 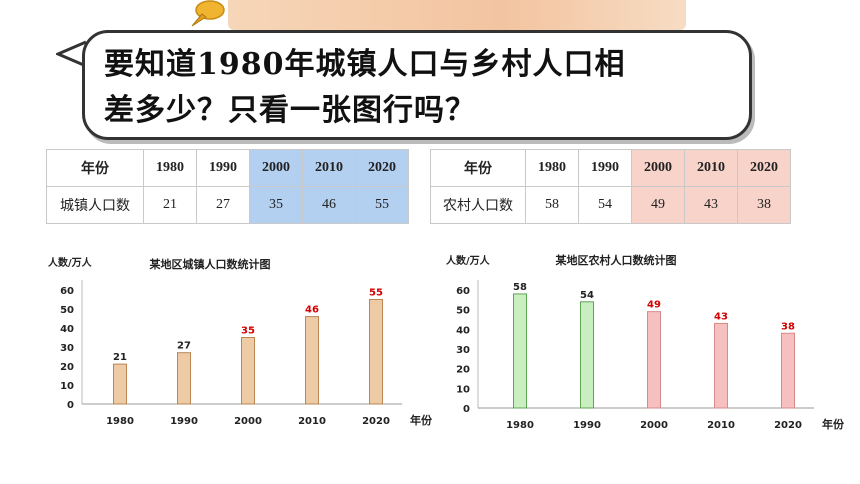 I want to click on table-value-cell: 43, so click(x=711, y=205).